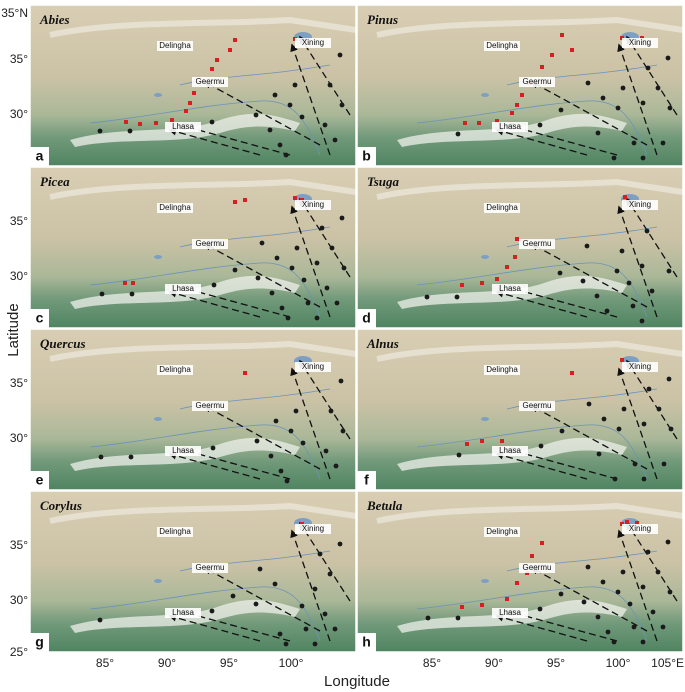  Describe the element at coordinates (14, 13) in the screenshot. I see `y-tick-label: 35°N` at that location.